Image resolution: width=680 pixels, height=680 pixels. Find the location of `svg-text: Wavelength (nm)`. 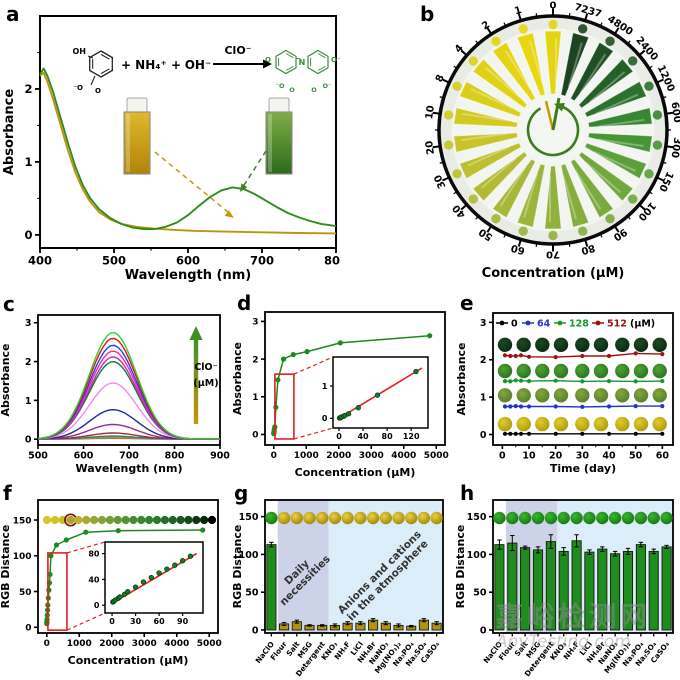

svg-text: Wavelength (nm) is located at coordinates (129, 468).